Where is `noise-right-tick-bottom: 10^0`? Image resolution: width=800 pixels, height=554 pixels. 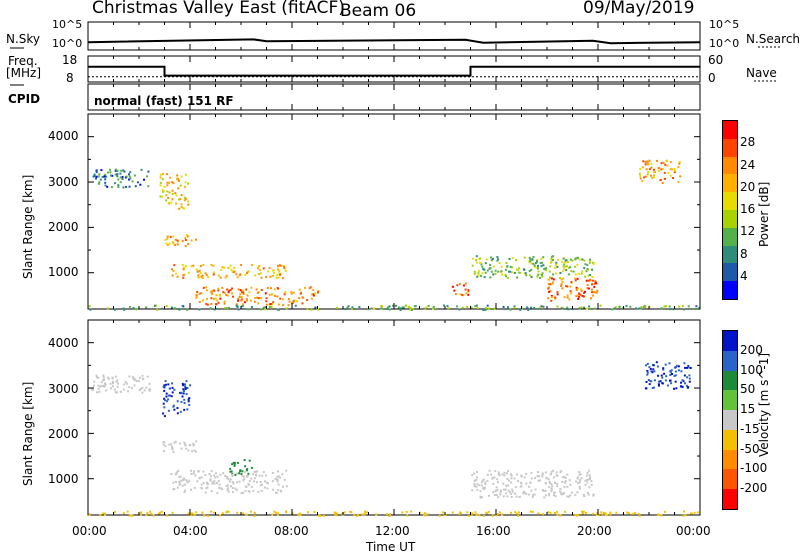 noise-right-tick-bottom: 10^0 is located at coordinates (724, 43).